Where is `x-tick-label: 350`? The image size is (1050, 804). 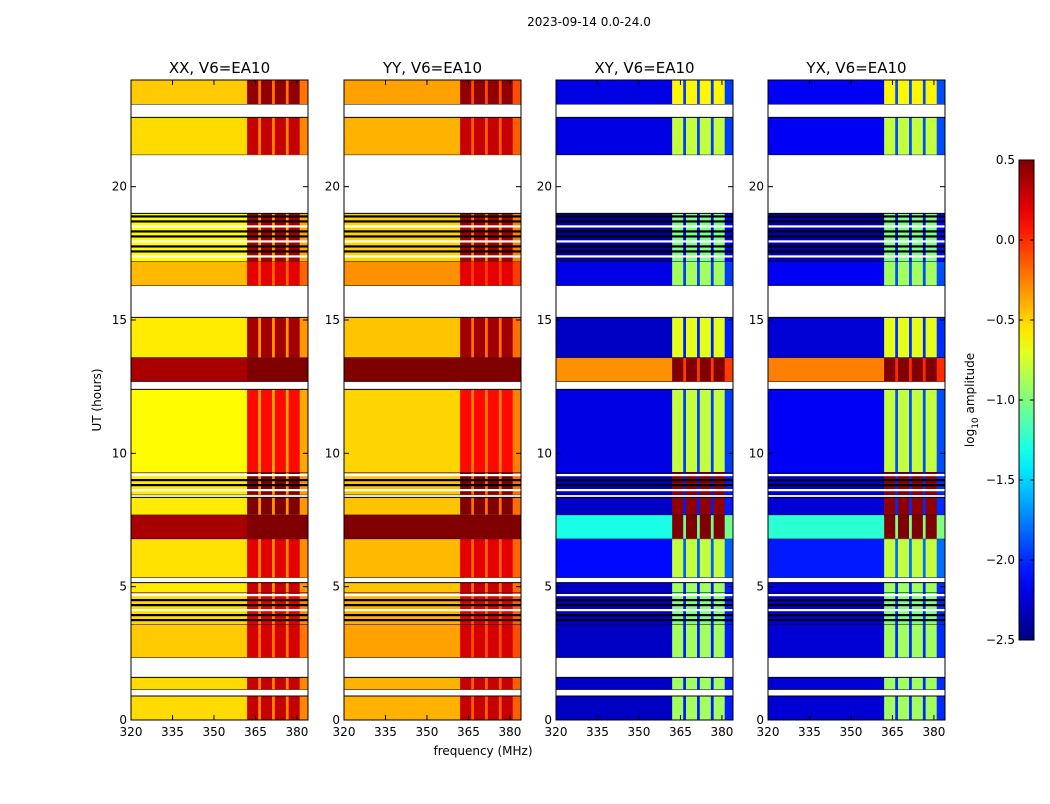
x-tick-label: 350 is located at coordinates (427, 732).